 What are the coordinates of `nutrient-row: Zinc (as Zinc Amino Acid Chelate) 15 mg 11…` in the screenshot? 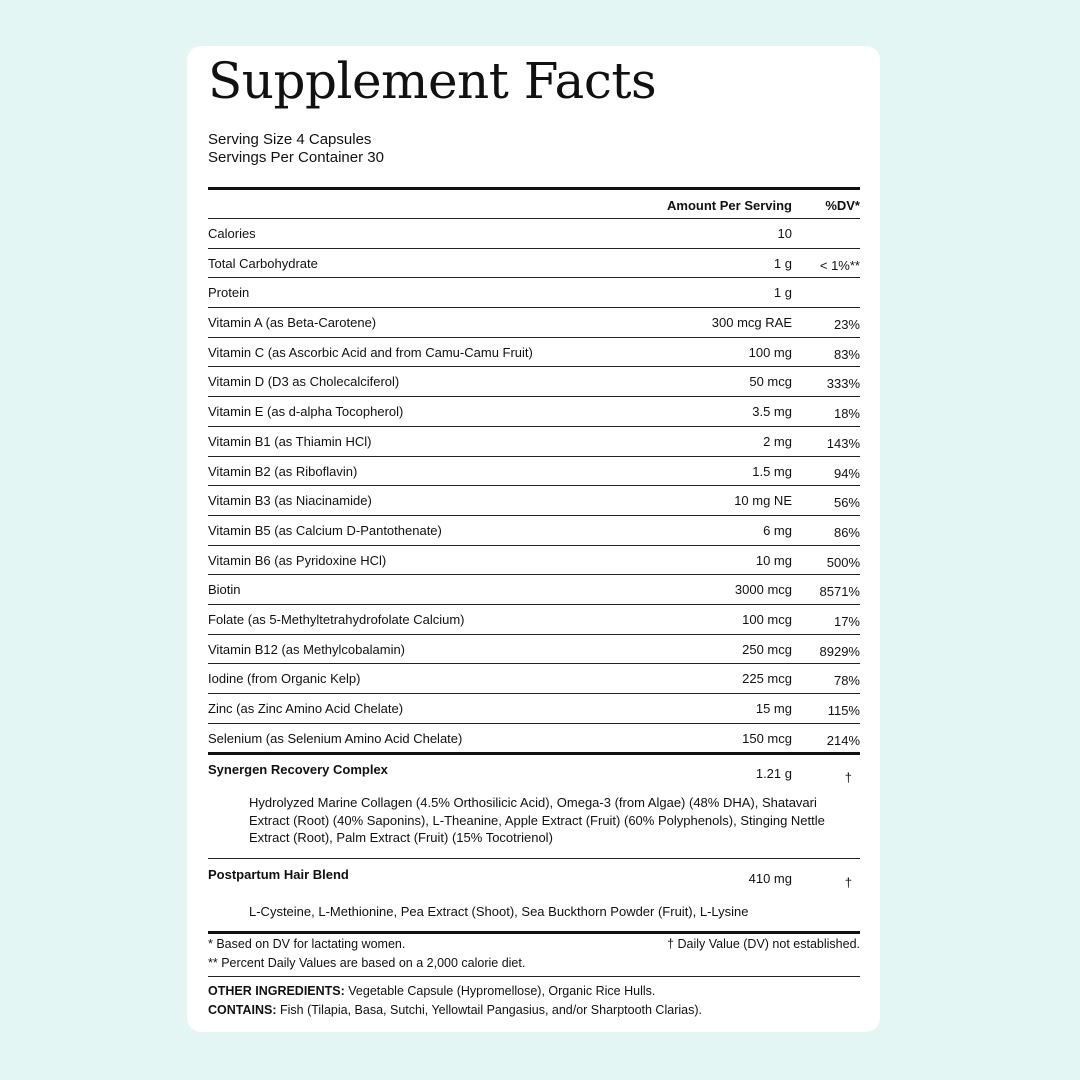 It's located at (534, 709).